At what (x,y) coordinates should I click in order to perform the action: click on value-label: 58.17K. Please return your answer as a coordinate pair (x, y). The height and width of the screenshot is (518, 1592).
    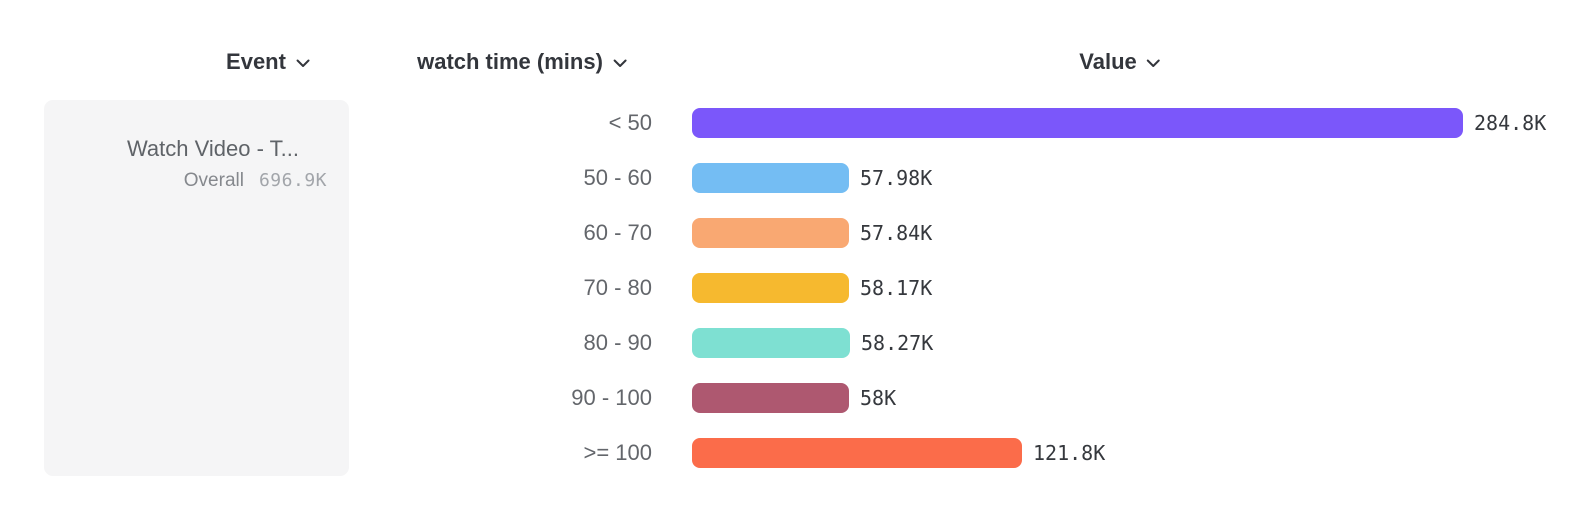
    Looking at the image, I should click on (896, 287).